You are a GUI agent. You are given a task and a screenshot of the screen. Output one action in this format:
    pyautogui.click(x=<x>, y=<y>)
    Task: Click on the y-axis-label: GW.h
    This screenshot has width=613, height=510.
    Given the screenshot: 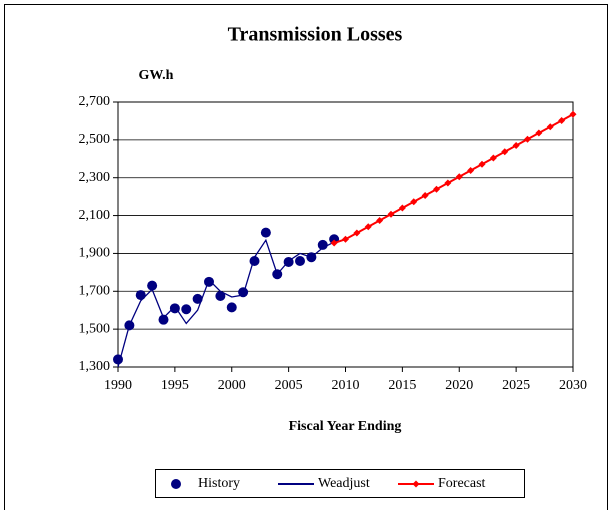 What is the action you would take?
    pyautogui.click(x=156, y=75)
    